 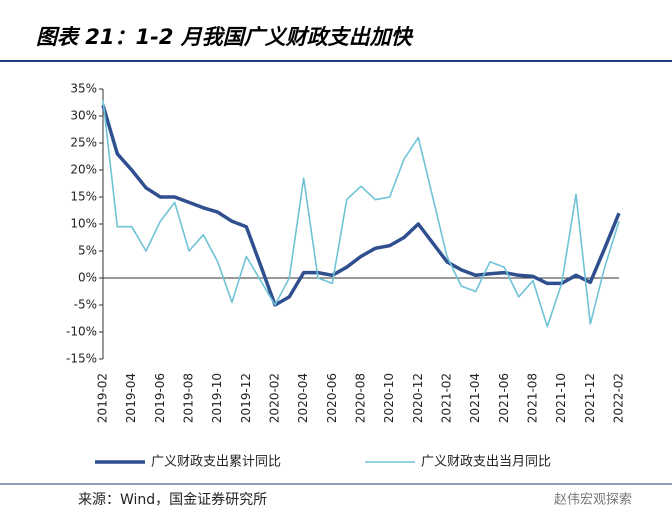 I want to click on x-tick-label: 2019-04, so click(x=131, y=398).